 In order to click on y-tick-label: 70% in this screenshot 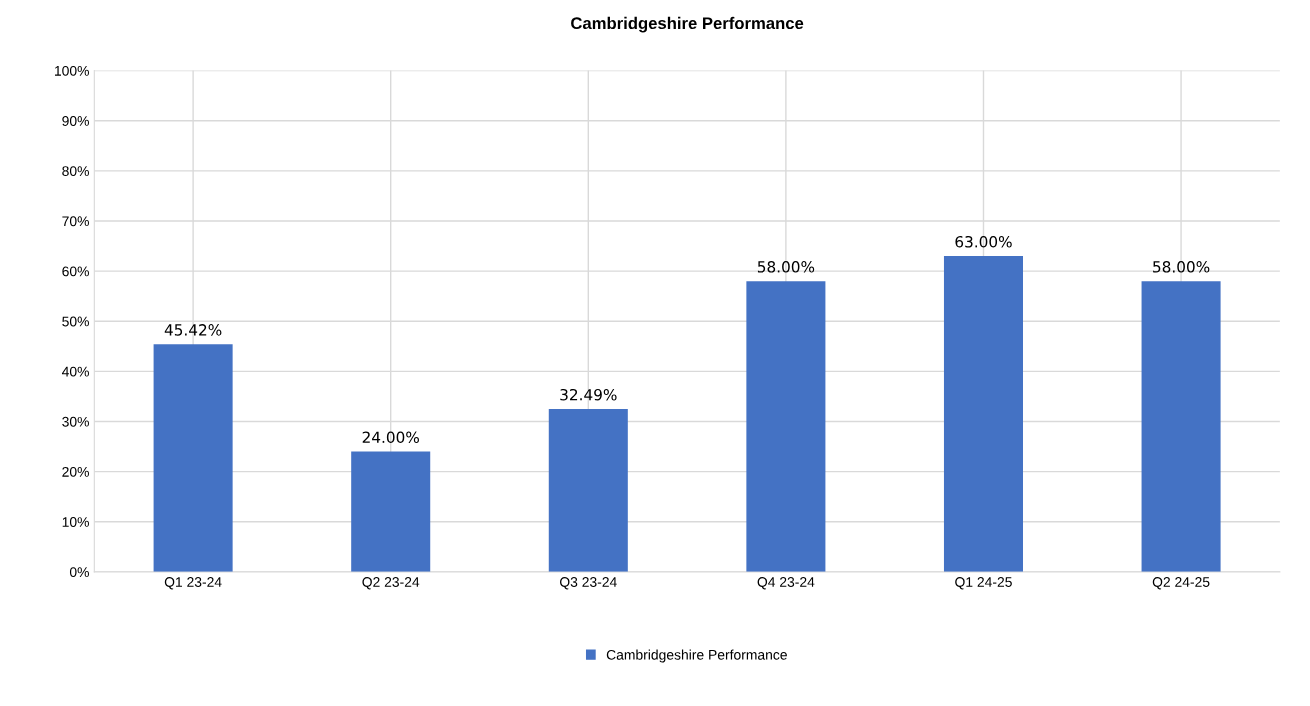, I will do `click(75, 221)`.